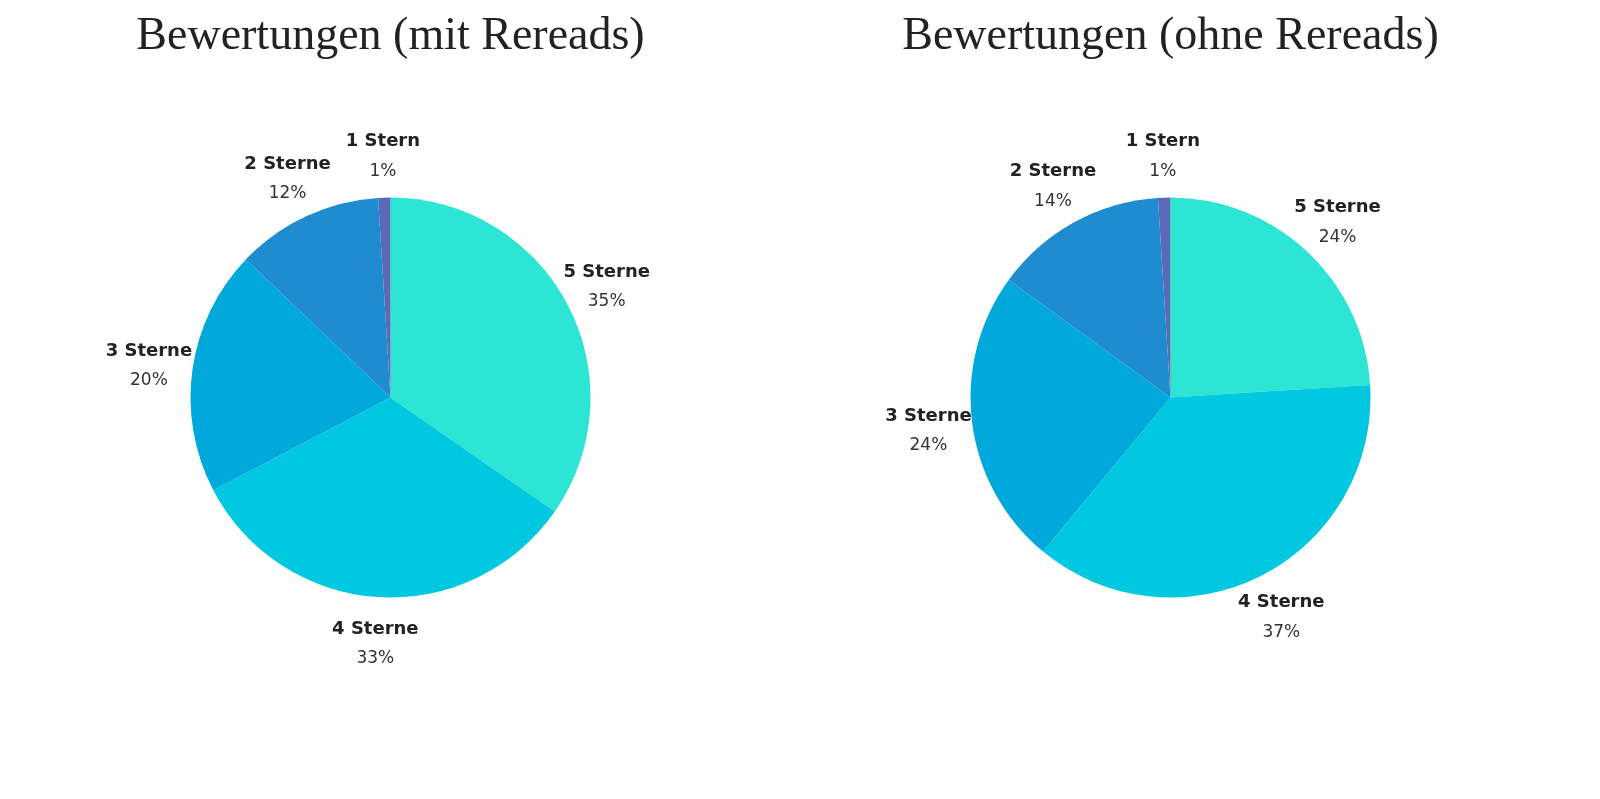 Image resolution: width=1600 pixels, height=799 pixels. What do you see at coordinates (375, 657) in the screenshot?
I see `data-label: 33%` at bounding box center [375, 657].